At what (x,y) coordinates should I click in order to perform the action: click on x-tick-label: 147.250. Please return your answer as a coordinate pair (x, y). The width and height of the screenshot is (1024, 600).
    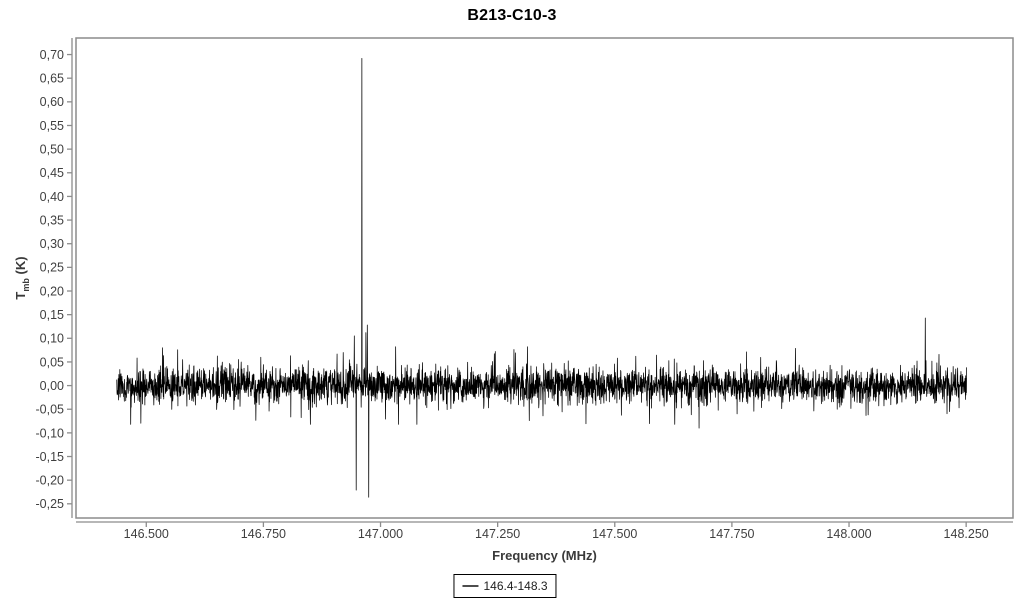
    Looking at the image, I should click on (497, 534).